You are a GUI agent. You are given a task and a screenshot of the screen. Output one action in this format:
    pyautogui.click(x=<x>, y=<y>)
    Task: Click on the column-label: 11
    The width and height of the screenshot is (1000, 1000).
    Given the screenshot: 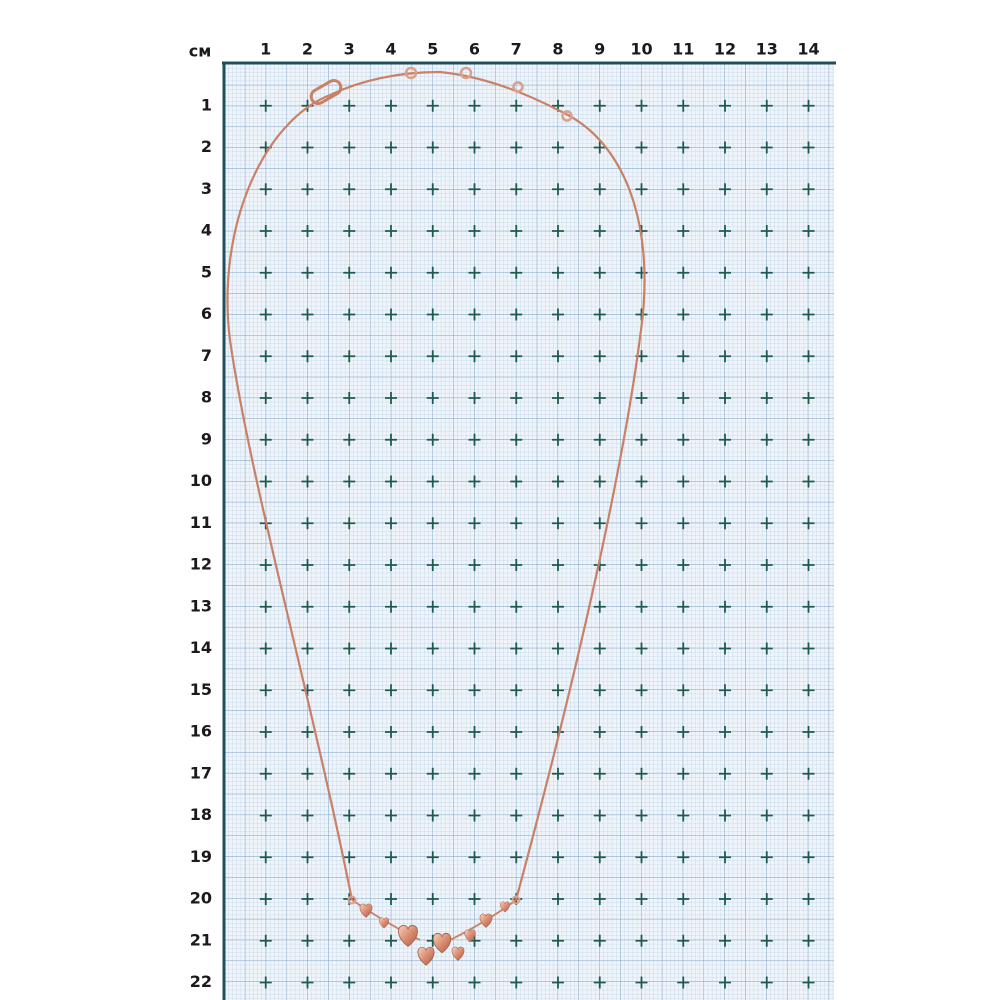 What is the action you would take?
    pyautogui.click(x=683, y=49)
    